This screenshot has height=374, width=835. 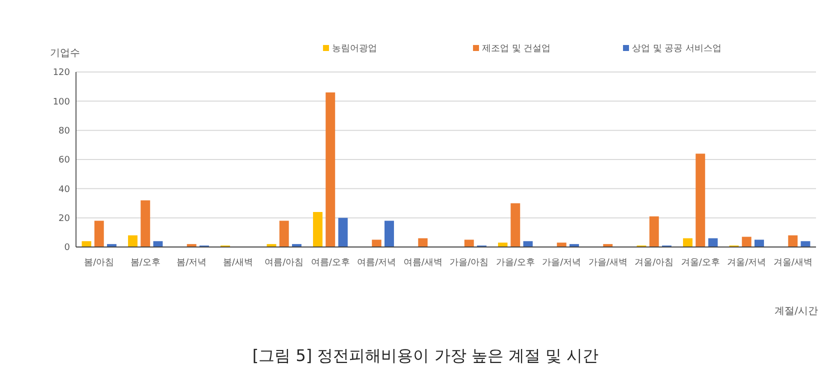 What do you see at coordinates (64, 219) in the screenshot?
I see `y-tick-label: 20` at bounding box center [64, 219].